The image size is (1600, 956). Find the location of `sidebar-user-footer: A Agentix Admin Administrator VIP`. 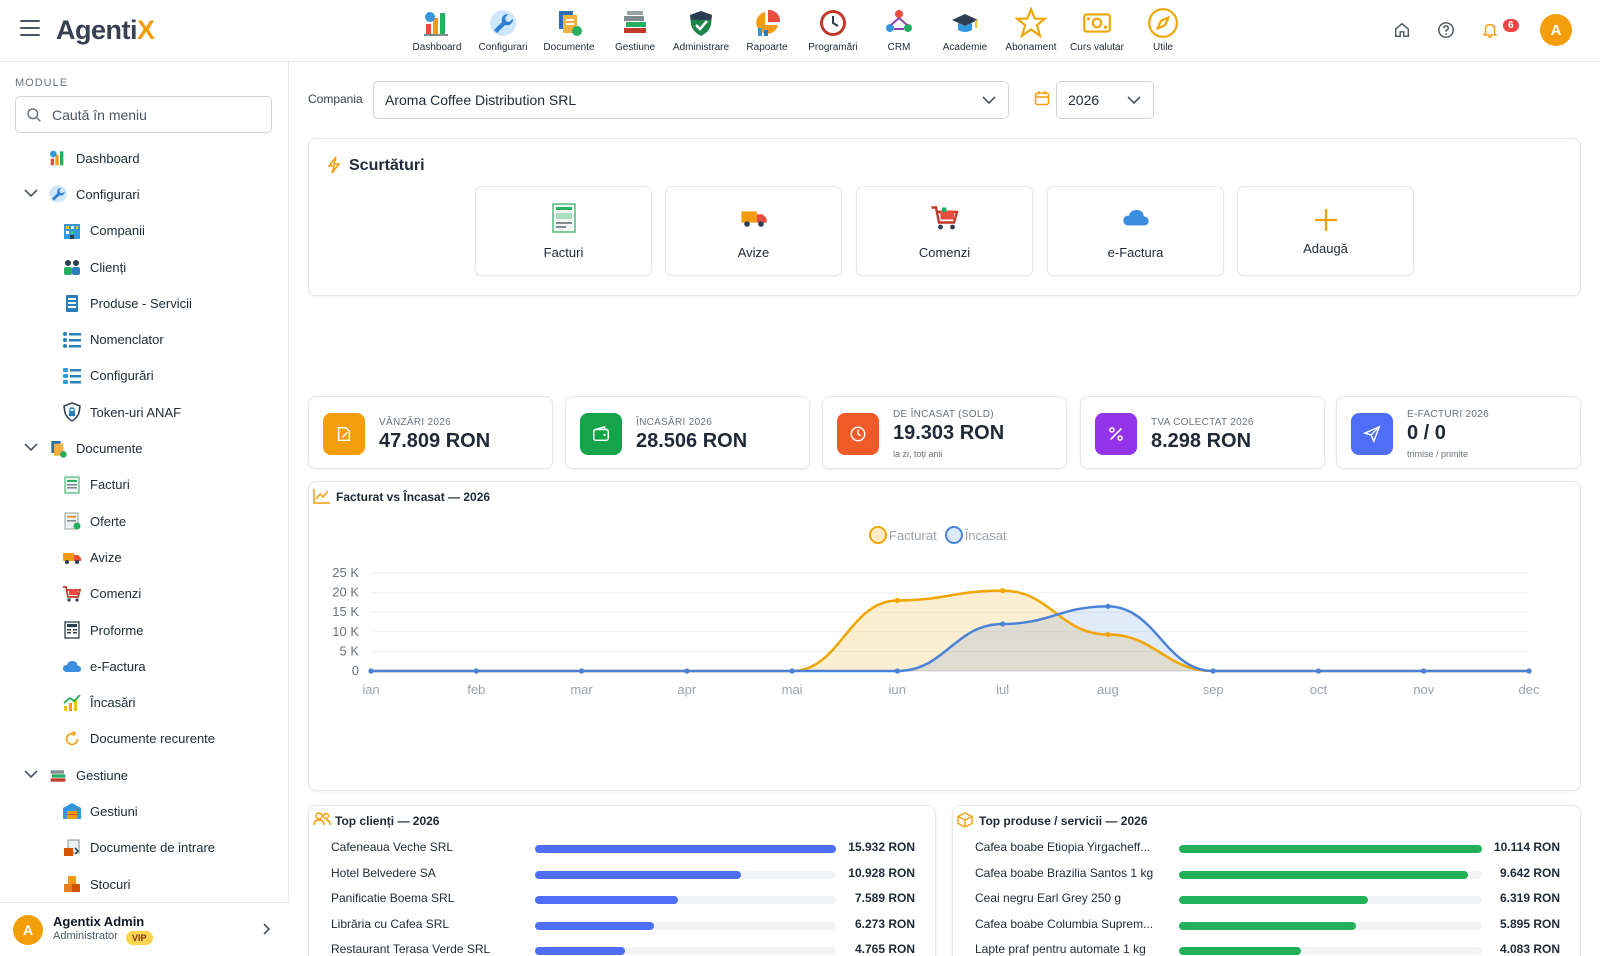

sidebar-user-footer: A Agentix Admin Administrator VIP is located at coordinates (144, 929).